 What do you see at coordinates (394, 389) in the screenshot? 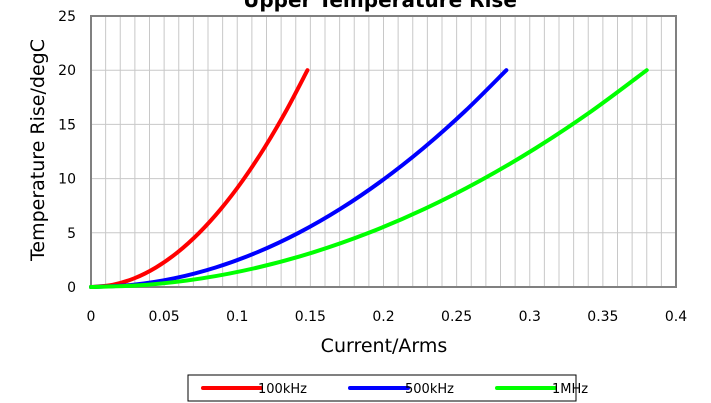
I see `legend-items: 100kHz 500kHz 1MHz` at bounding box center [394, 389].